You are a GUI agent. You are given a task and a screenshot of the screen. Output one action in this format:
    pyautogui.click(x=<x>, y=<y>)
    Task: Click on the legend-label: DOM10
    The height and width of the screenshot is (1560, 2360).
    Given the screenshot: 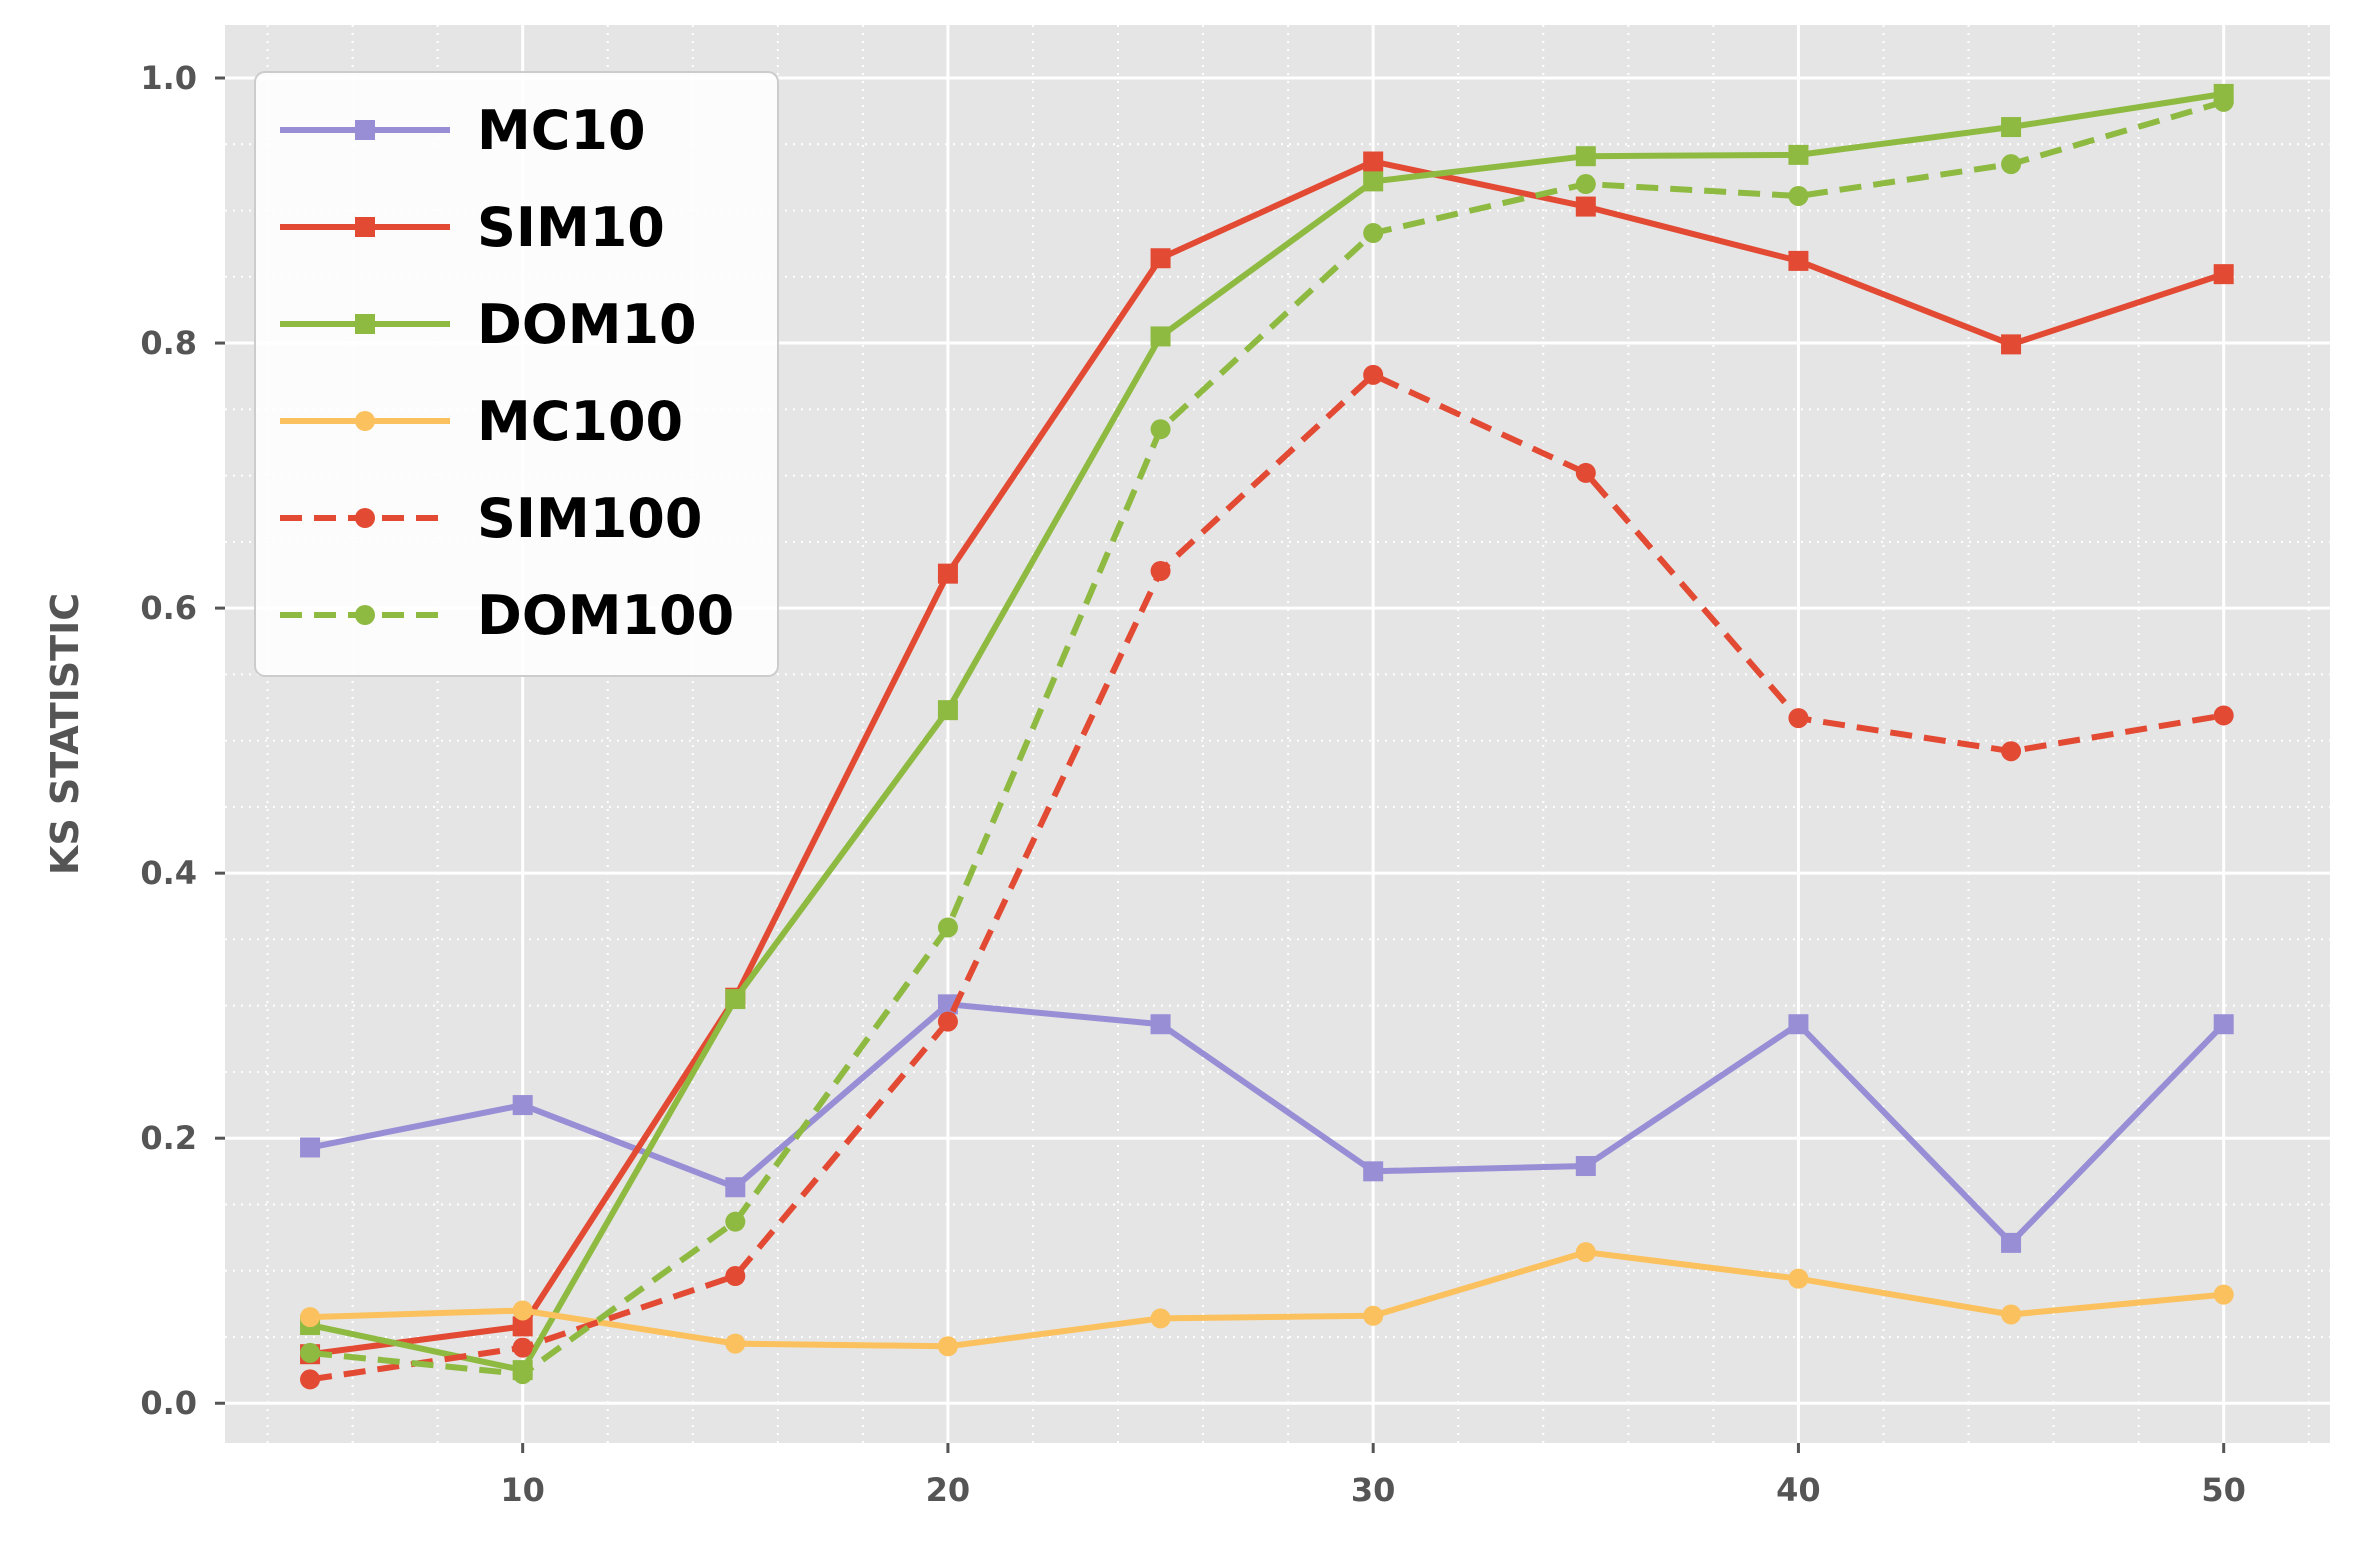 What is the action you would take?
    pyautogui.click(x=587, y=324)
    